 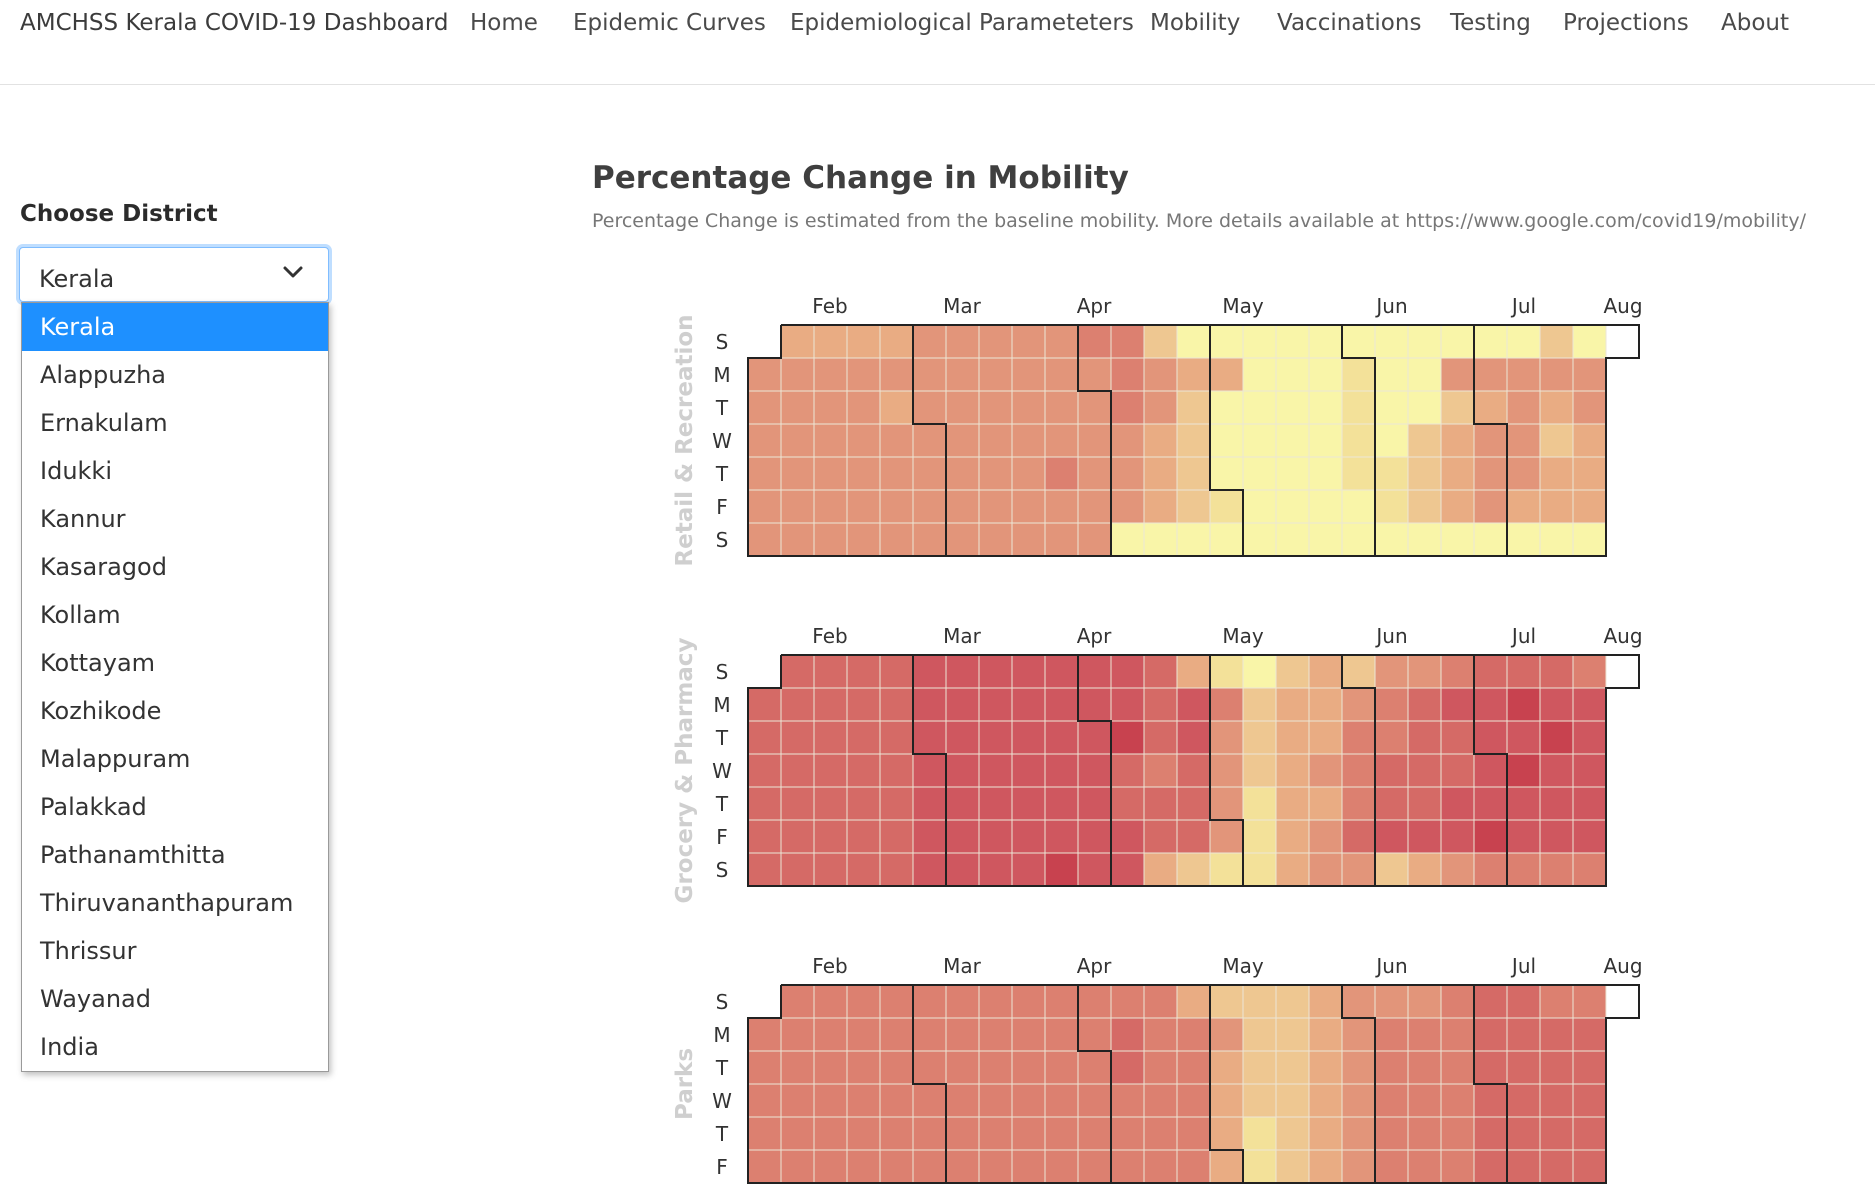 What do you see at coordinates (175, 327) in the screenshot?
I see `district-option-kerala: Kerala` at bounding box center [175, 327].